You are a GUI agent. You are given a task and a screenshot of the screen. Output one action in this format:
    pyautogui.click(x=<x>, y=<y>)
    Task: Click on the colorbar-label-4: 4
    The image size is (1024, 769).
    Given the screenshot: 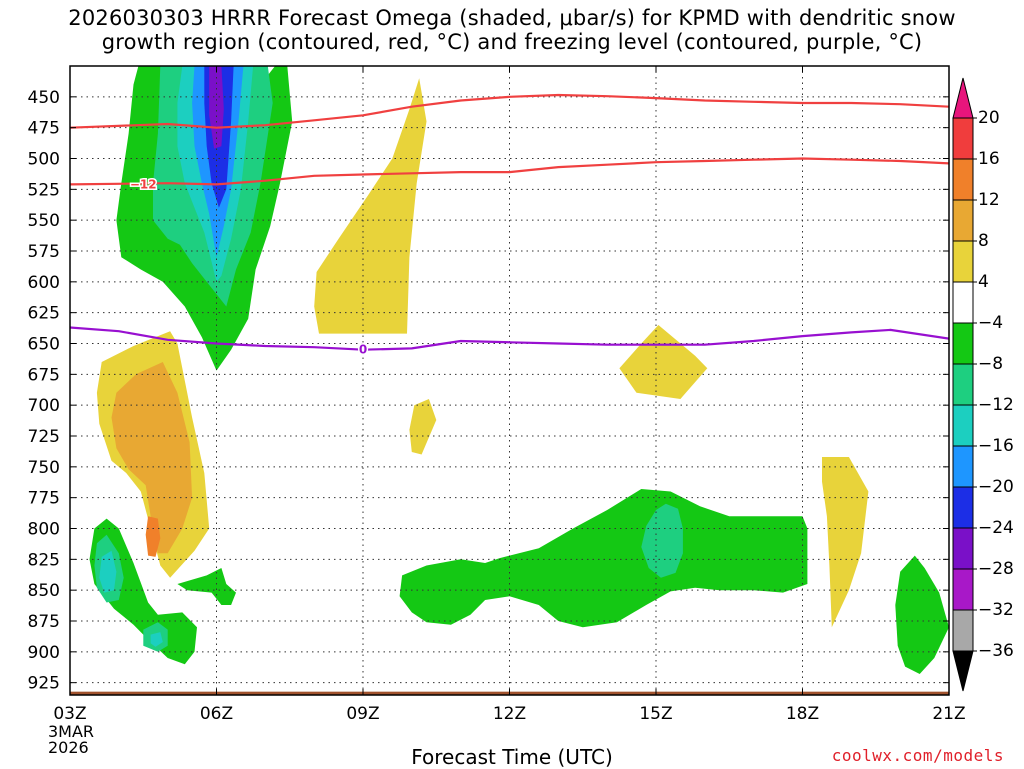 What is the action you would take?
    pyautogui.click(x=983, y=282)
    